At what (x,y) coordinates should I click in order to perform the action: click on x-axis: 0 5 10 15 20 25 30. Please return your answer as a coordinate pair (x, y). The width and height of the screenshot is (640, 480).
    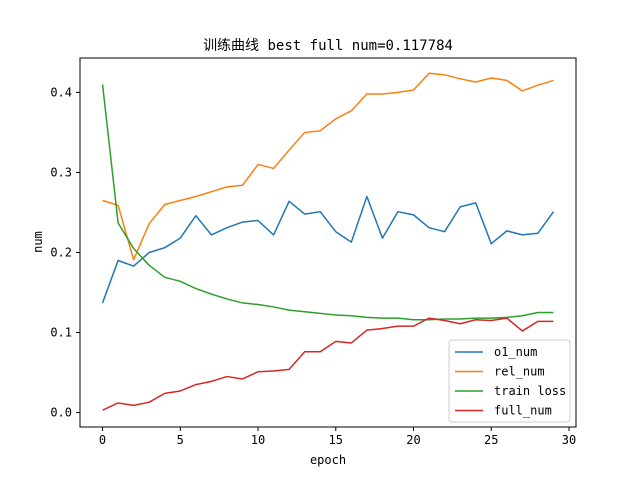
    Looking at the image, I should click on (337, 437).